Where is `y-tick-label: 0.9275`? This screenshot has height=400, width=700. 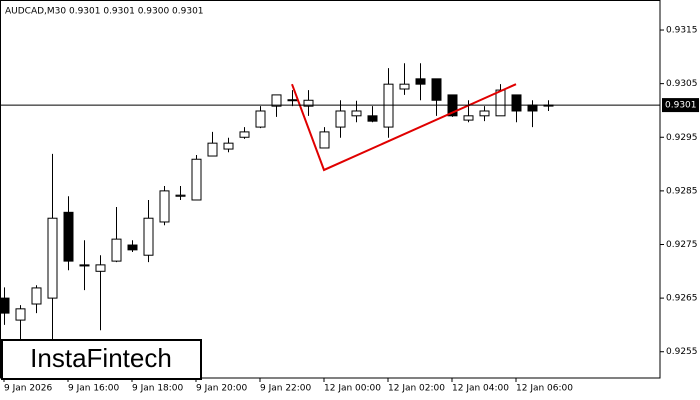
y-tick-label: 0.9275 is located at coordinates (682, 245).